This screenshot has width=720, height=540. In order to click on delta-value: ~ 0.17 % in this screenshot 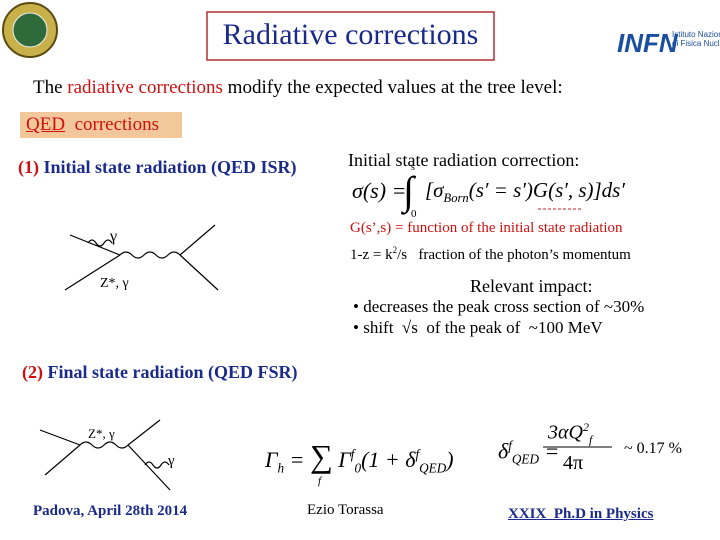, I will do `click(653, 448)`.